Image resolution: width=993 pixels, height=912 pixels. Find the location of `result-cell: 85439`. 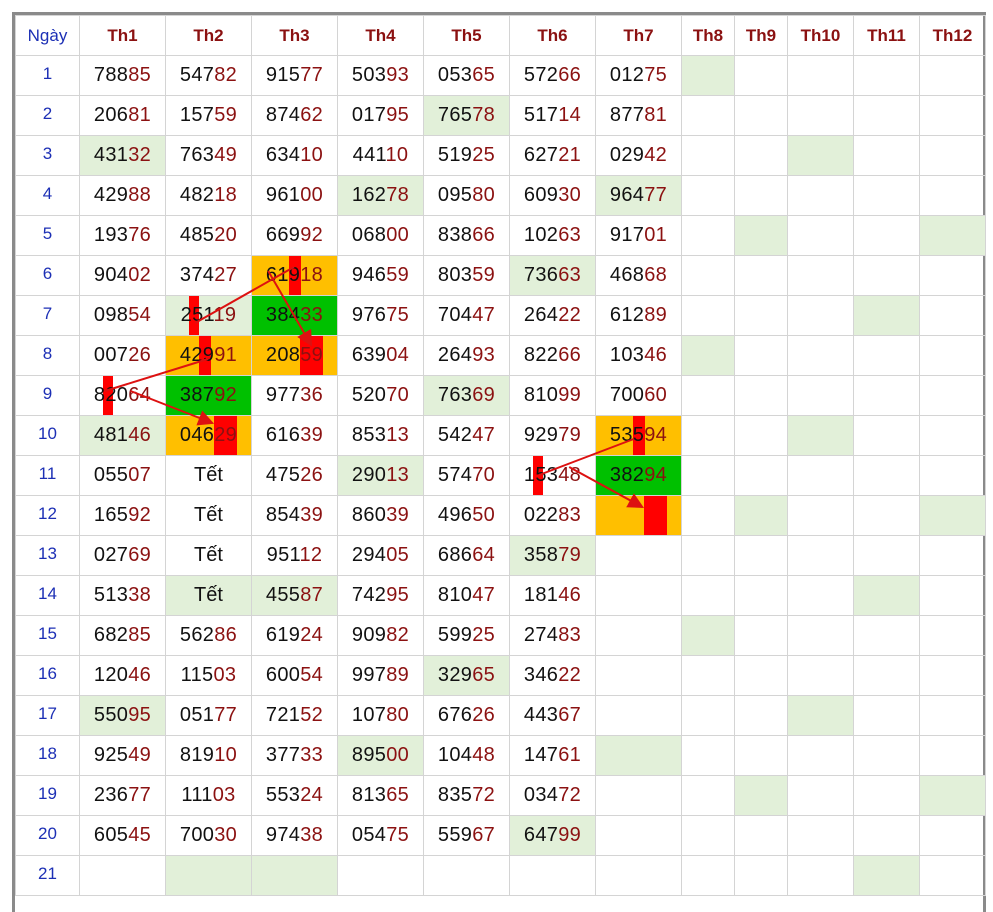

result-cell: 85439 is located at coordinates (294, 515).